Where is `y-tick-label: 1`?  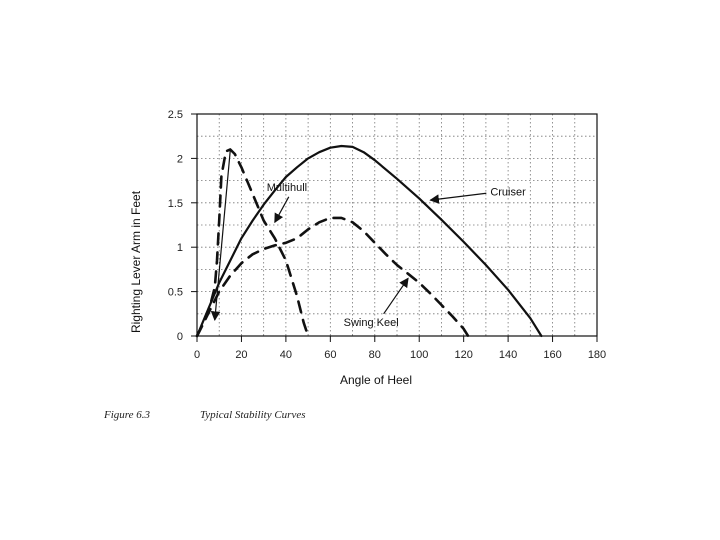 y-tick-label: 1 is located at coordinates (180, 248).